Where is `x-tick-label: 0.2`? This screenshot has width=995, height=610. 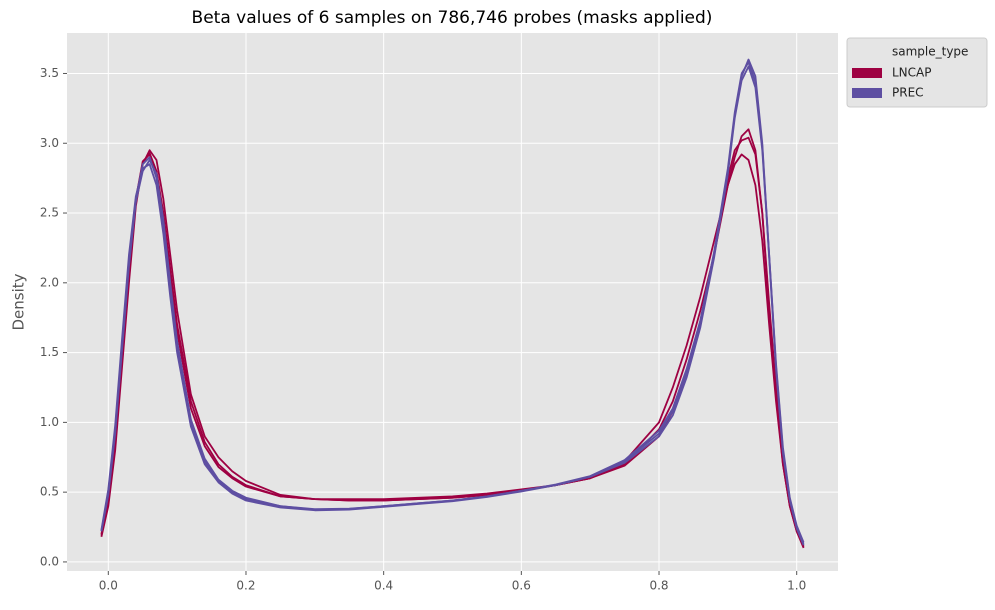
x-tick-label: 0.2 is located at coordinates (245, 586).